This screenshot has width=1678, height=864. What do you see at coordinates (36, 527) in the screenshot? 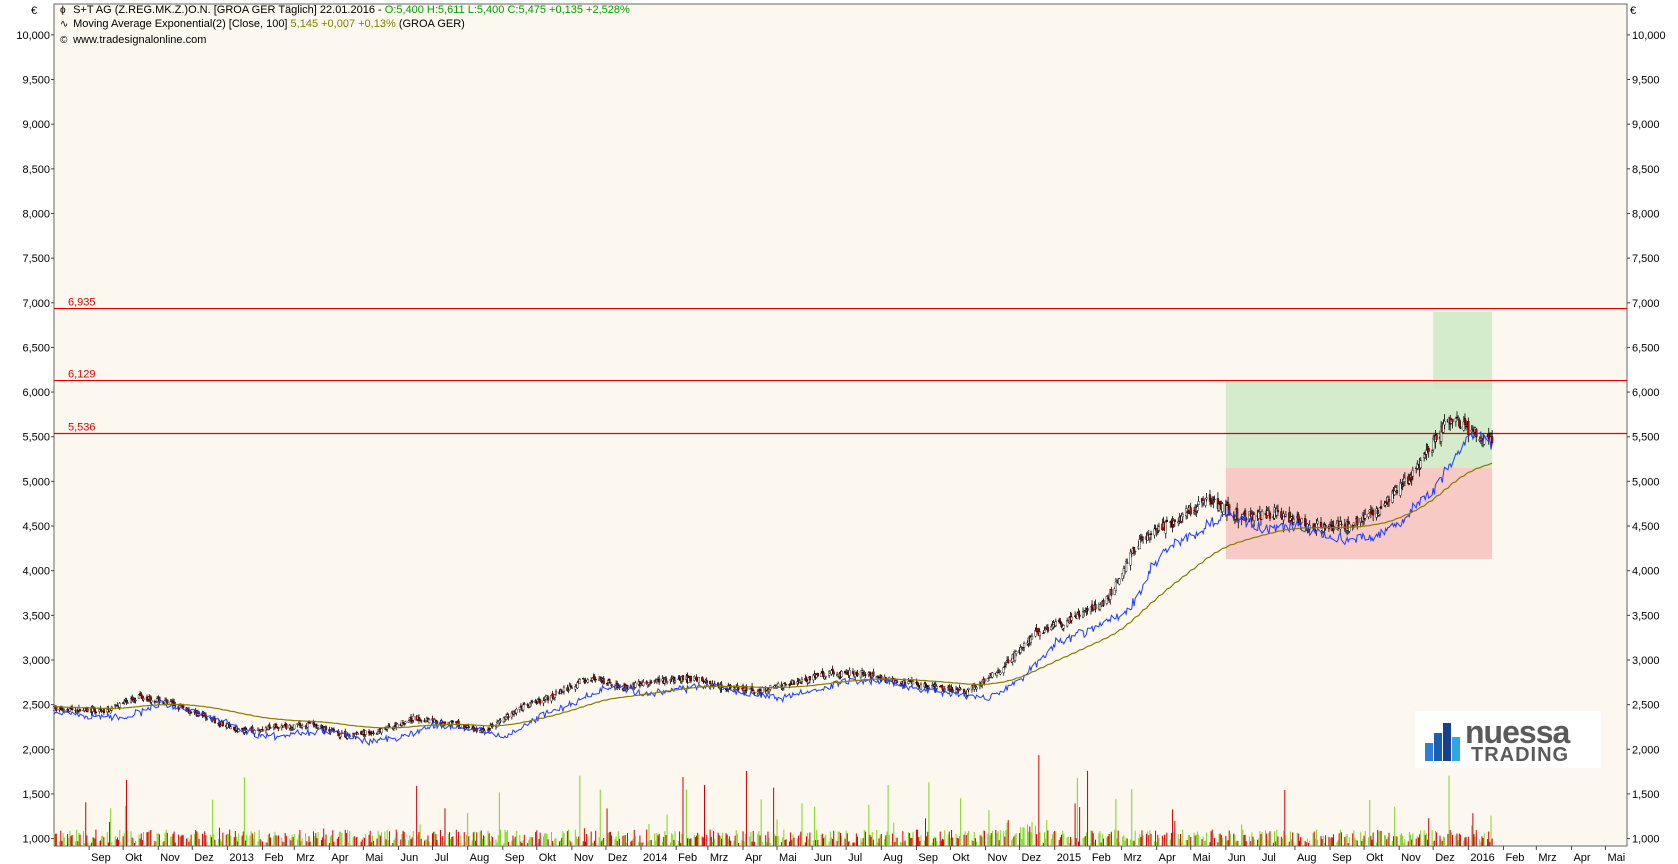
I see `y-tick-left: 4,500` at bounding box center [36, 527].